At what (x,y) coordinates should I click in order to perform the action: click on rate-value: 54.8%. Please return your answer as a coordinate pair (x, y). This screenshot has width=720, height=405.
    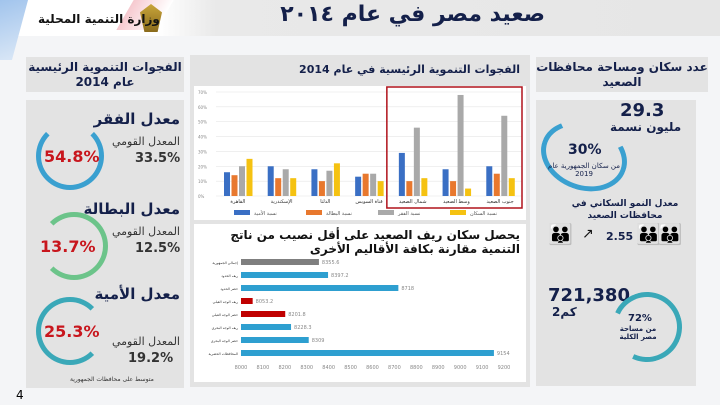
    Looking at the image, I should click on (72, 156).